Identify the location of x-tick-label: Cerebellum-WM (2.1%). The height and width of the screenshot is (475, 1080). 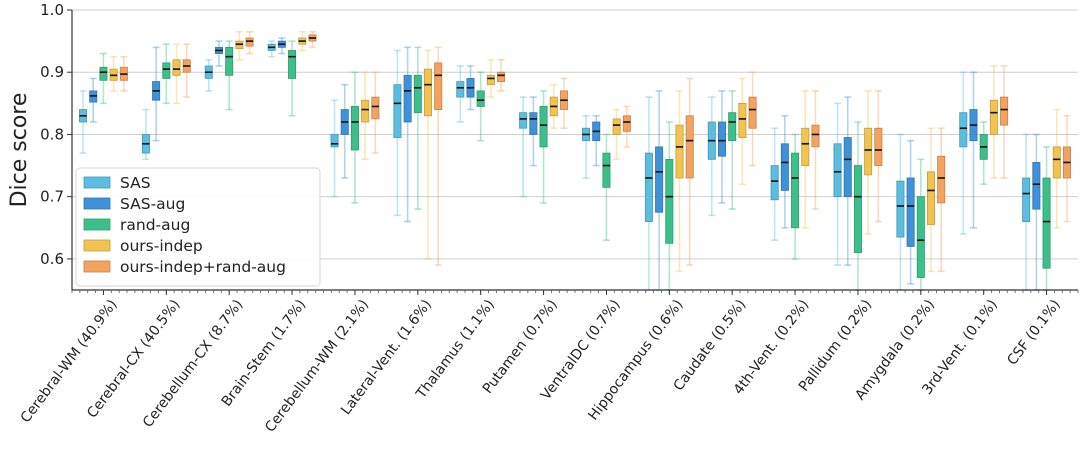
(317, 366).